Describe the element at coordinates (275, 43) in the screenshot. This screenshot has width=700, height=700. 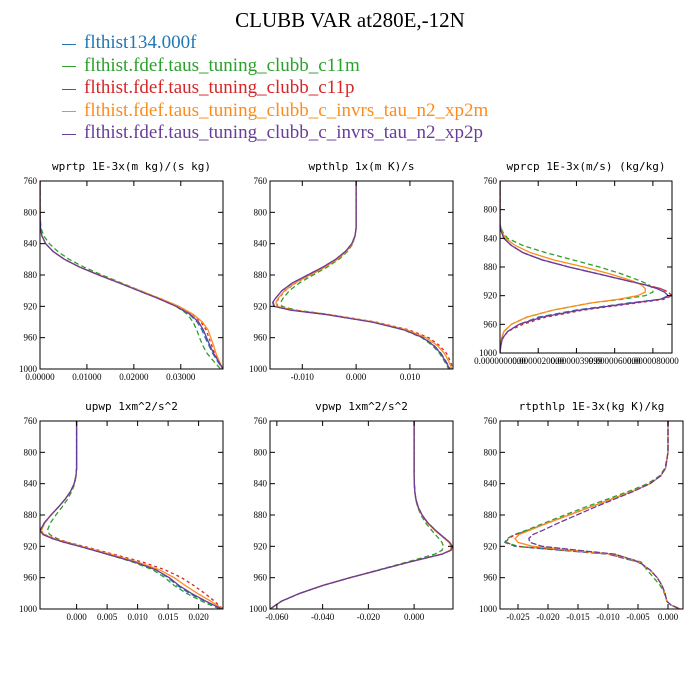
I see `legend-item-flthist134: flthist134.000f` at that location.